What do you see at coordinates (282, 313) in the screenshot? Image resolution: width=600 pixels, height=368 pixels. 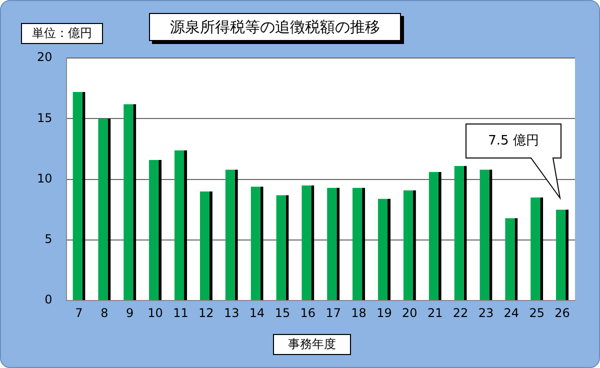 I see `x-tick-label: 15` at bounding box center [282, 313].